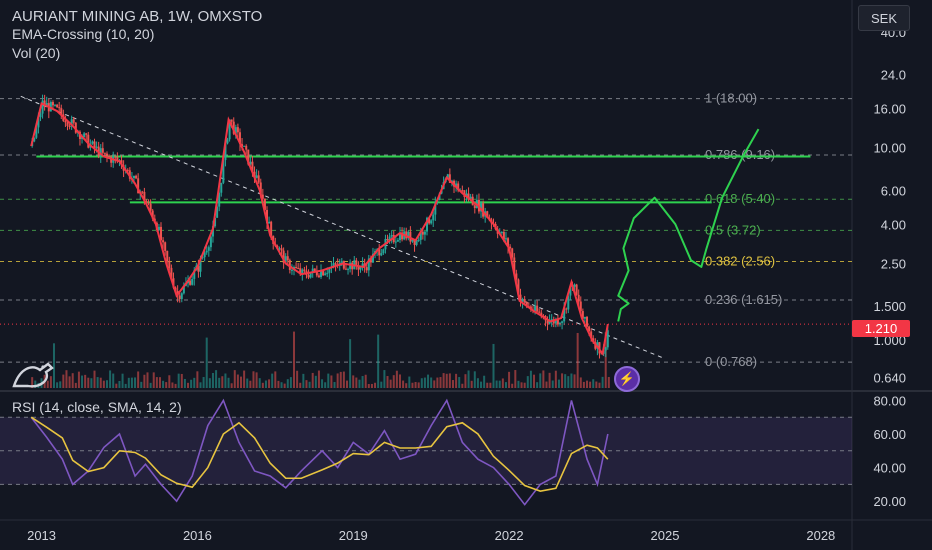 The height and width of the screenshot is (550, 932). Describe the element at coordinates (884, 18) in the screenshot. I see `currency-button: SEK` at that location.